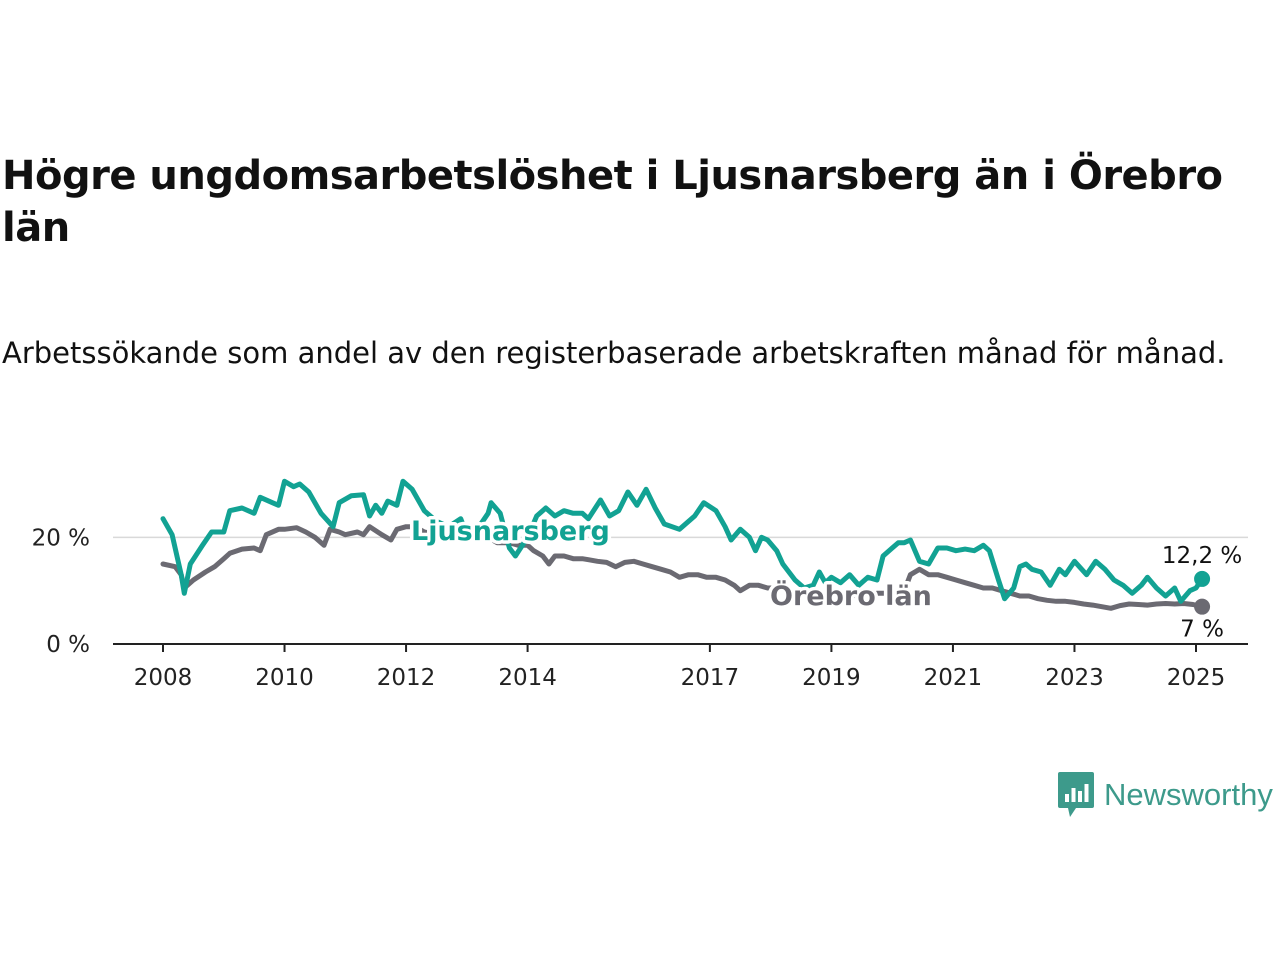 Image resolution: width=1280 pixels, height=960 pixels. What do you see at coordinates (1074, 678) in the screenshot?
I see `x-tick-label: 2023` at bounding box center [1074, 678].